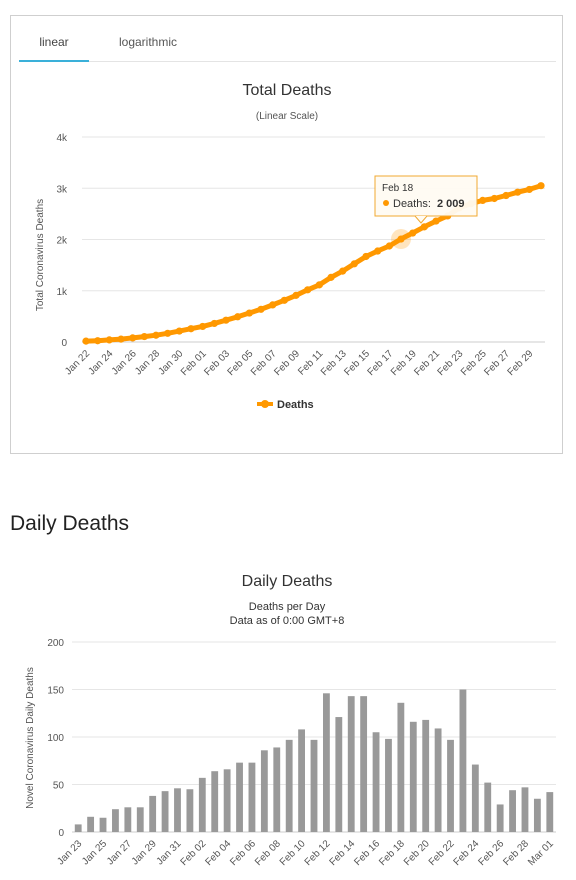 The width and height of the screenshot is (576, 880). I want to click on x-tick-label: Jan 25, so click(94, 852).